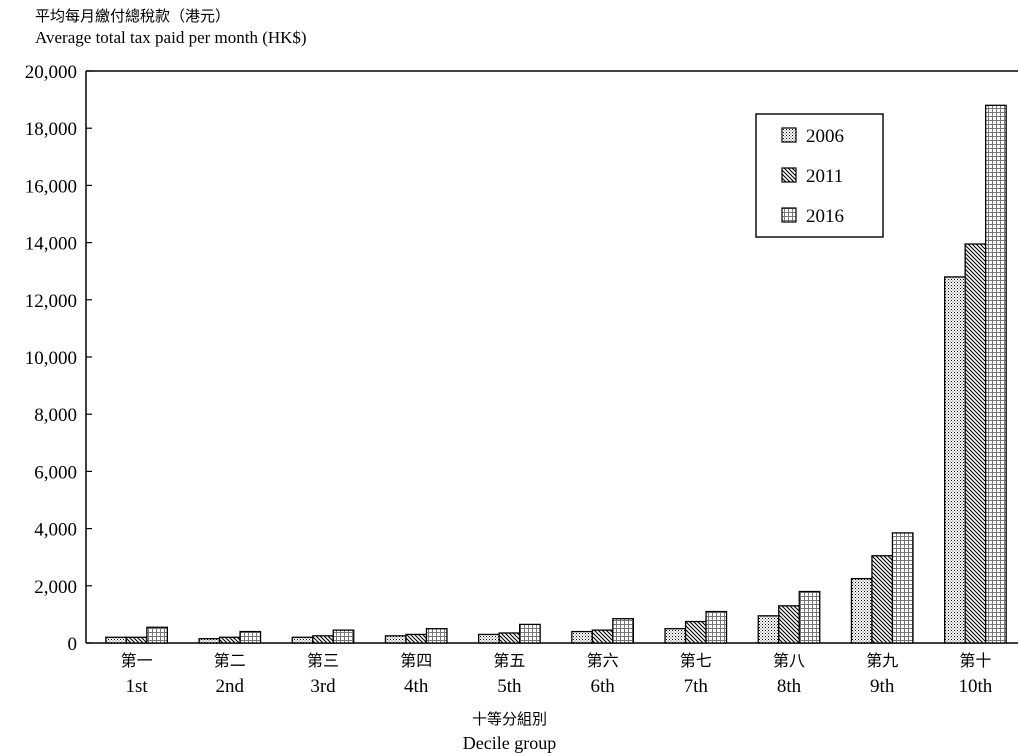 This screenshot has height=756, width=1019. I want to click on y-tick-label: 0, so click(73, 644).